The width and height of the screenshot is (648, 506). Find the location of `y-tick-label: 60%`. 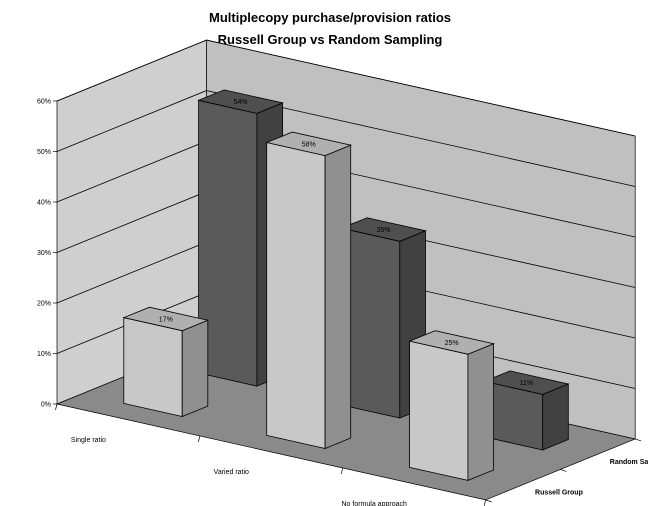

y-tick-label: 60% is located at coordinates (44, 102).